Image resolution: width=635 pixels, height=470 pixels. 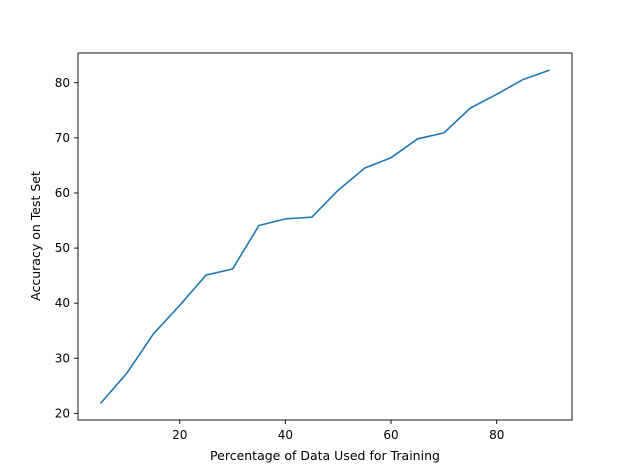 I want to click on x-axis-label: Percentage of Data Used for Training, so click(x=325, y=455).